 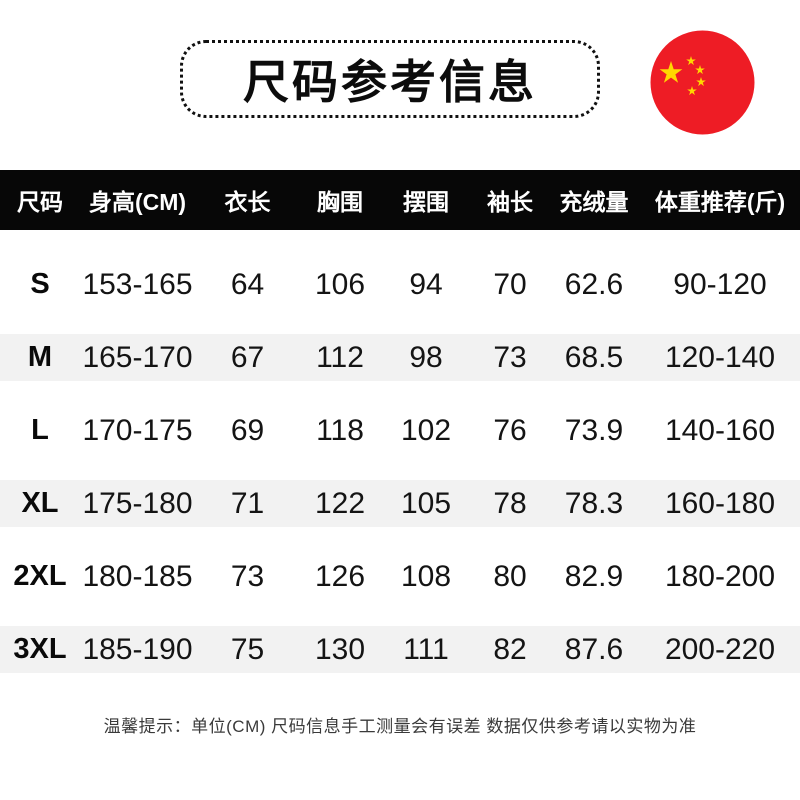 What do you see at coordinates (510, 649) in the screenshot?
I see `sleeve-value: 82` at bounding box center [510, 649].